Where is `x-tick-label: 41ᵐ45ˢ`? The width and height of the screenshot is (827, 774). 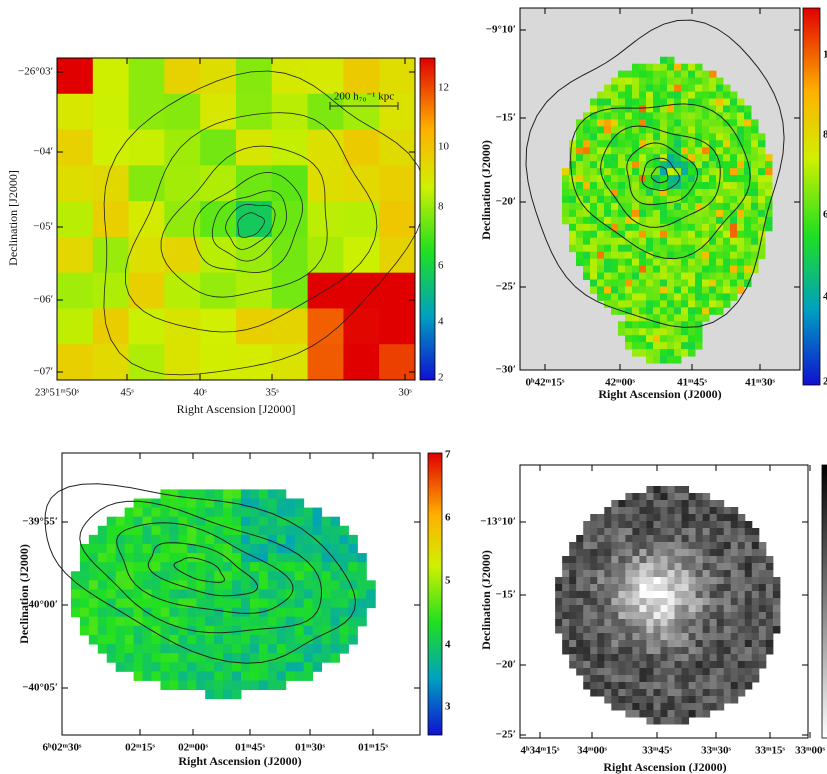 x-tick-label: 41ᵐ45ˢ is located at coordinates (692, 383).